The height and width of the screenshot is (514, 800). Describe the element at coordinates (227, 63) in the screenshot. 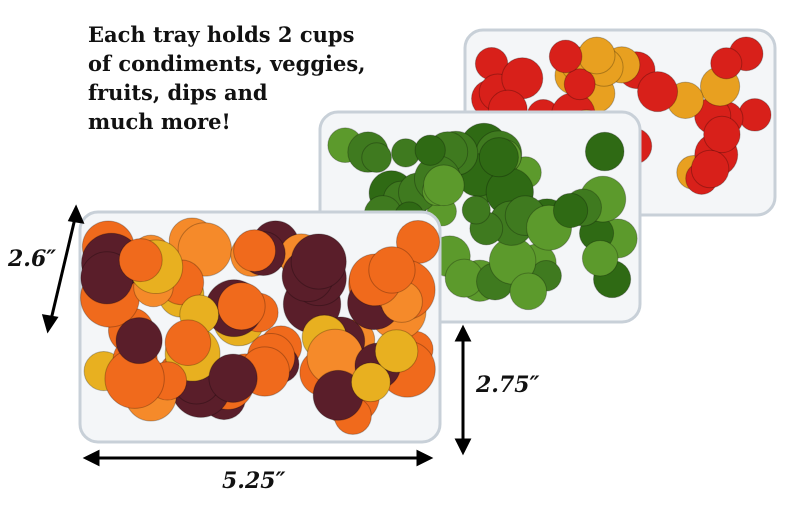

I see `caption-line: of condiments, veggies,` at that location.